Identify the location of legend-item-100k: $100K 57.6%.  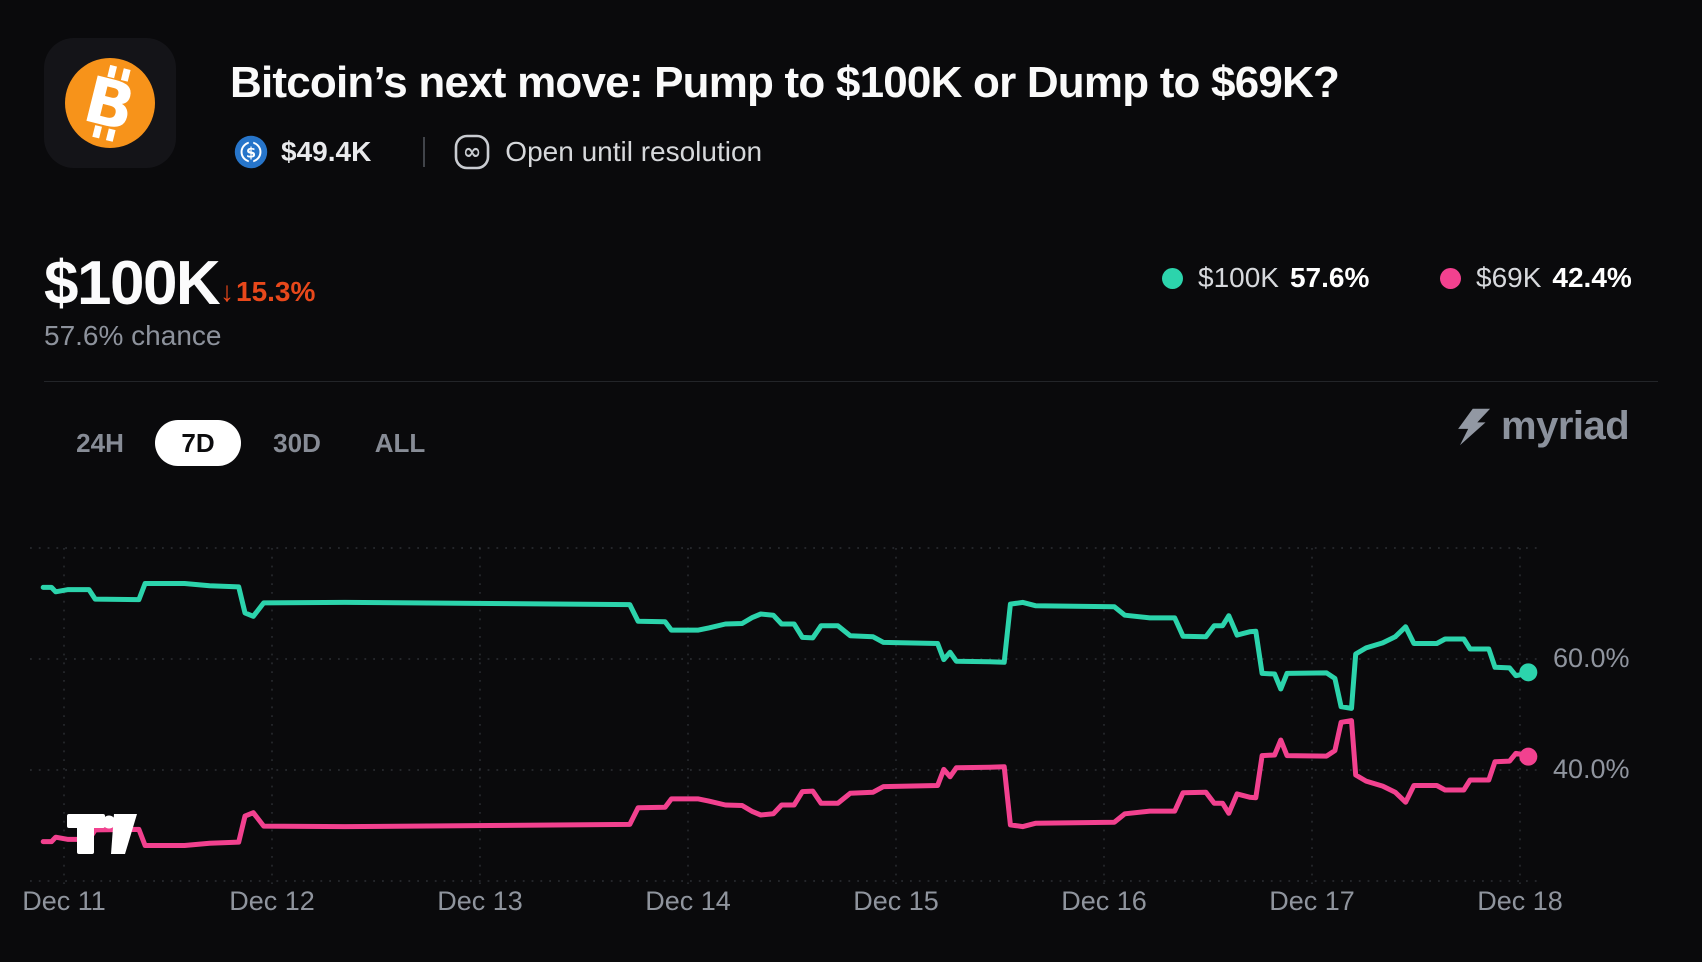
(1265, 278).